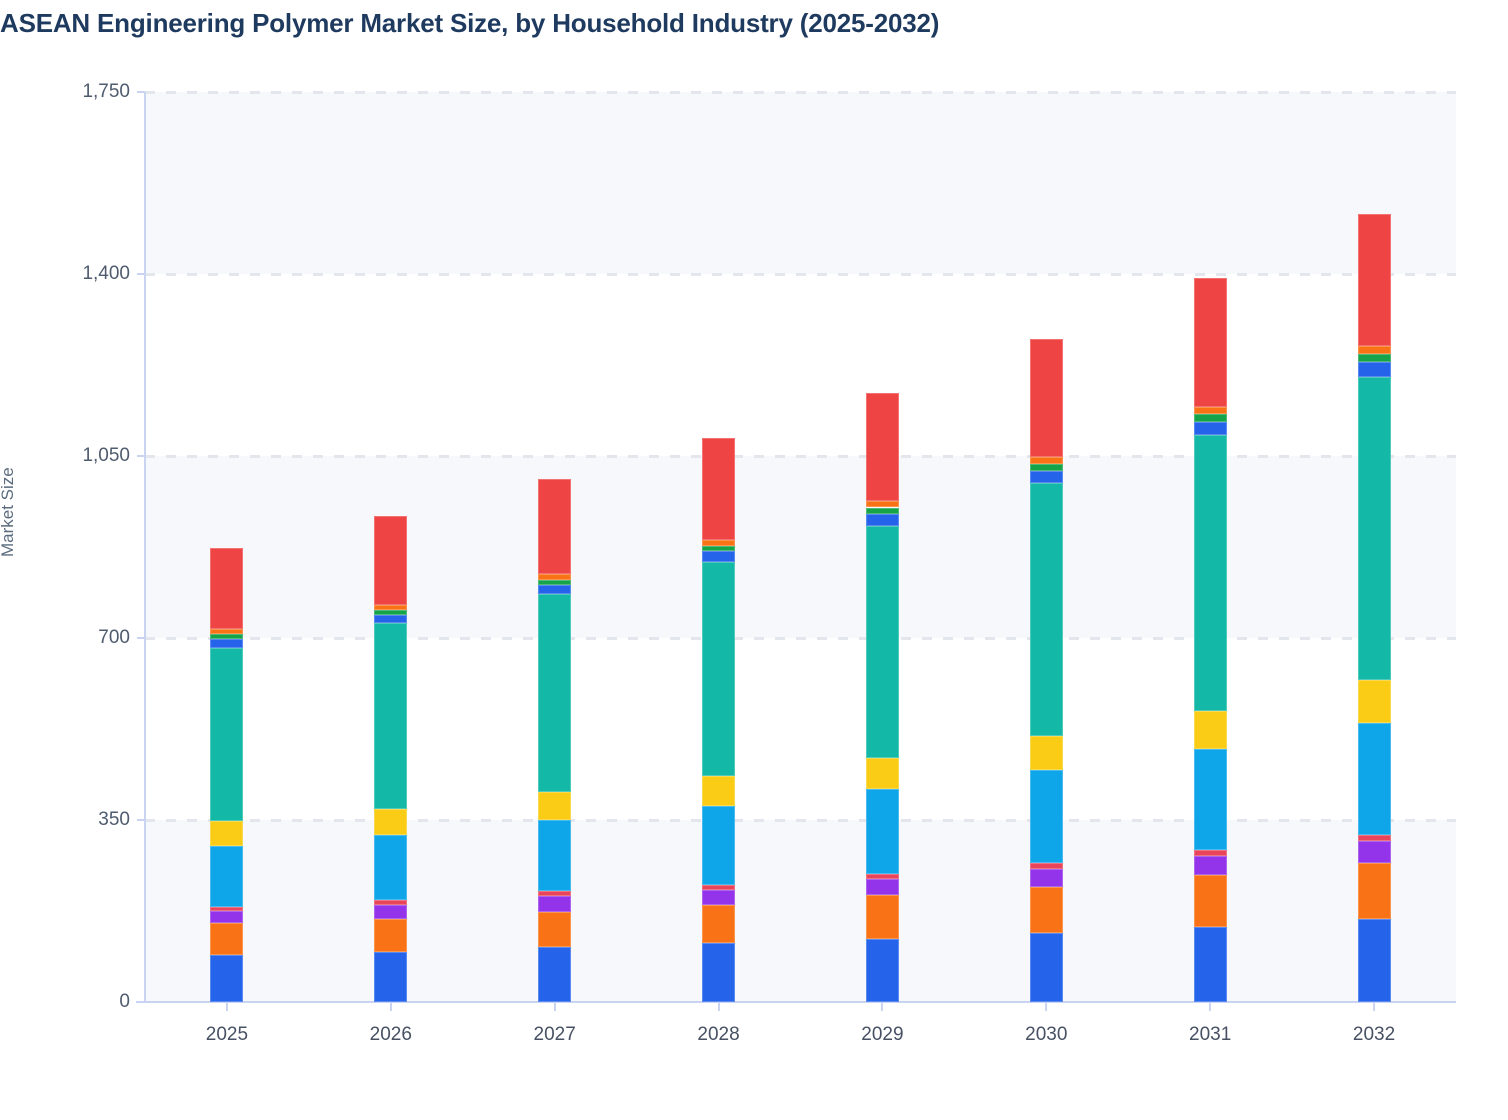  Describe the element at coordinates (106, 273) in the screenshot. I see `y-tick-label: 1,400` at that location.